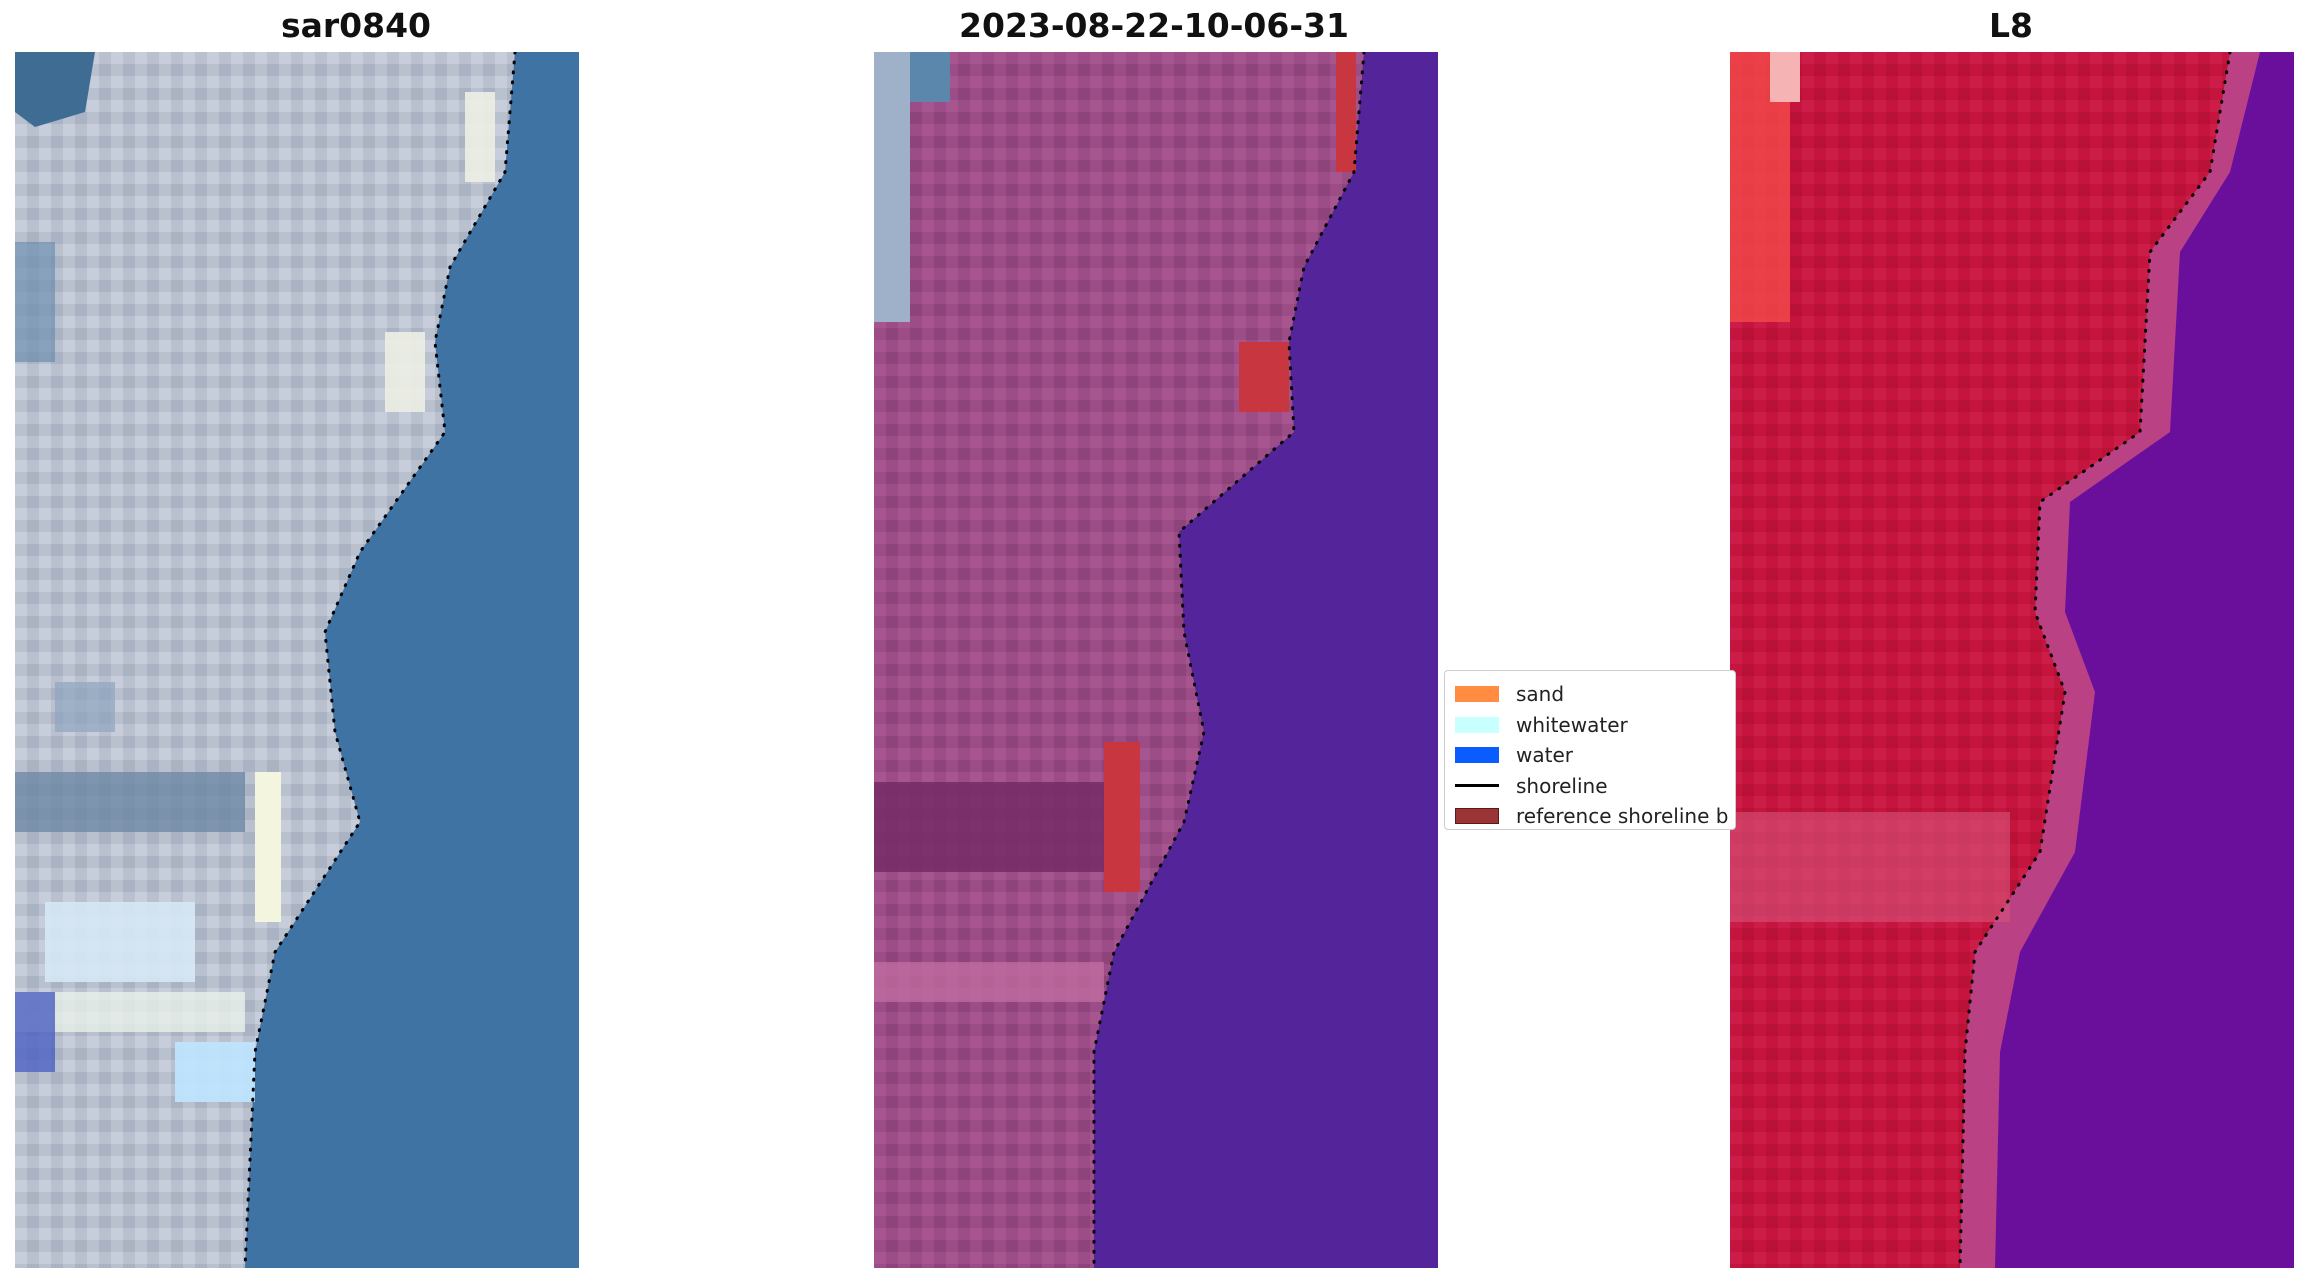  Describe the element at coordinates (356, 25) in the screenshot. I see `panel-title-1: sar0840` at that location.